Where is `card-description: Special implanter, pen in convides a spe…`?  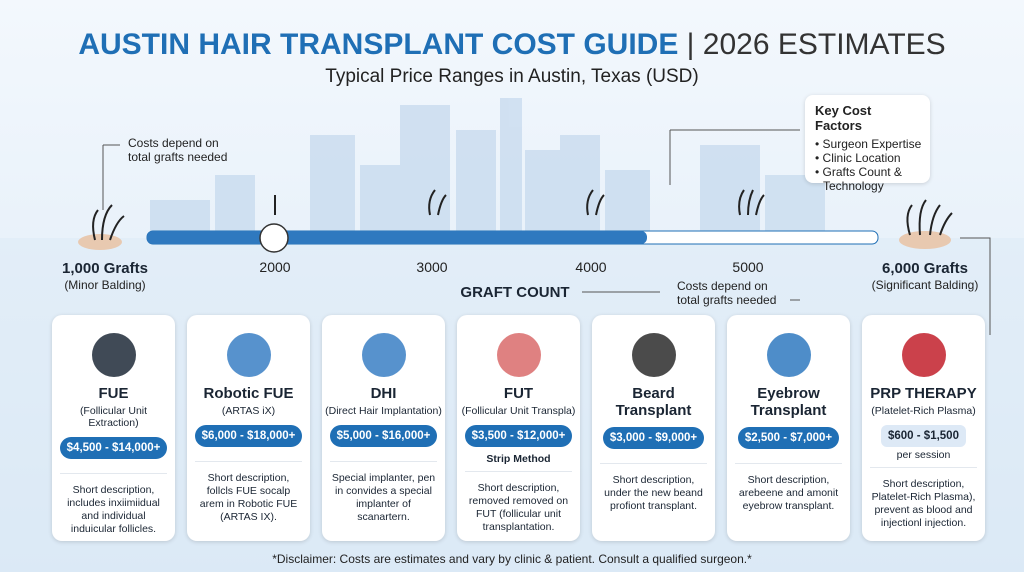 card-description: Special implanter, pen in convides a spe… is located at coordinates (383, 492).